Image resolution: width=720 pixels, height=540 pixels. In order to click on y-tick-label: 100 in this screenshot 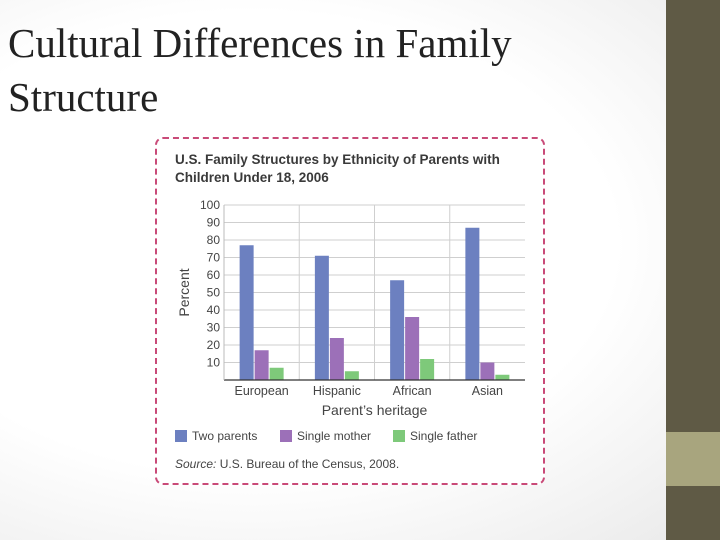, I will do `click(210, 205)`.